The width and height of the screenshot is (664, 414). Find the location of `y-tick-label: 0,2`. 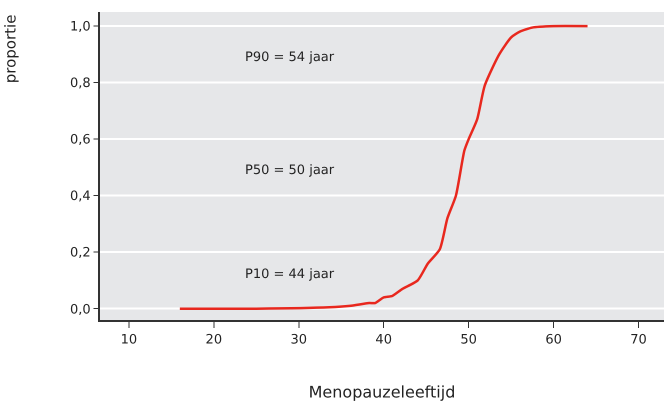

y-tick-label: 0,2 is located at coordinates (80, 253).